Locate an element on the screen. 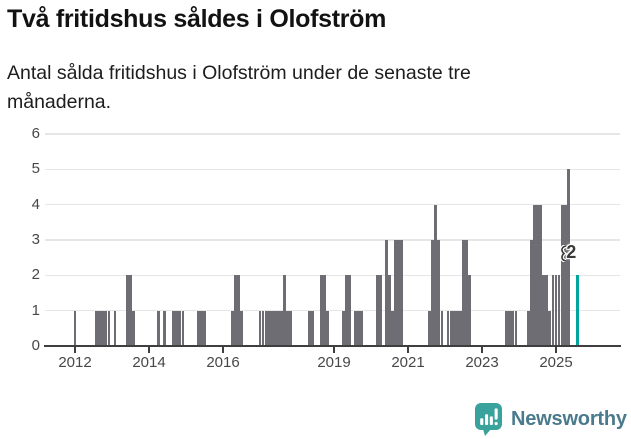  x-tick-label: 2021 is located at coordinates (408, 362).